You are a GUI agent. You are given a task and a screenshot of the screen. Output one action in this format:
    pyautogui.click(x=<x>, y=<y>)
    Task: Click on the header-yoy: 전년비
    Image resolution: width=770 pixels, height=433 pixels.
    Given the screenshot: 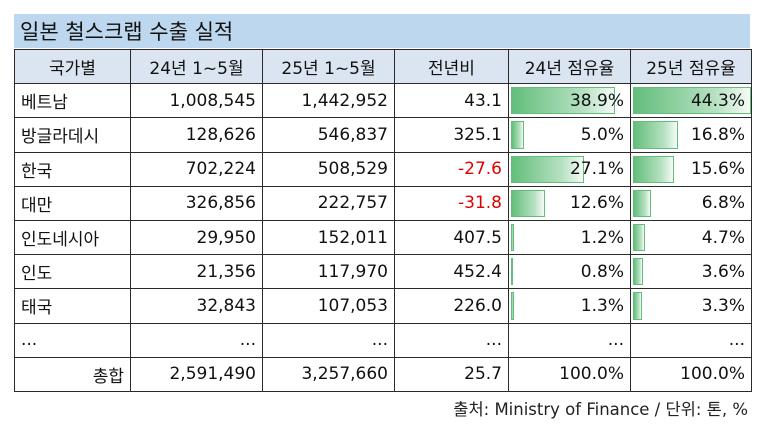 What is the action you would take?
    pyautogui.click(x=451, y=66)
    